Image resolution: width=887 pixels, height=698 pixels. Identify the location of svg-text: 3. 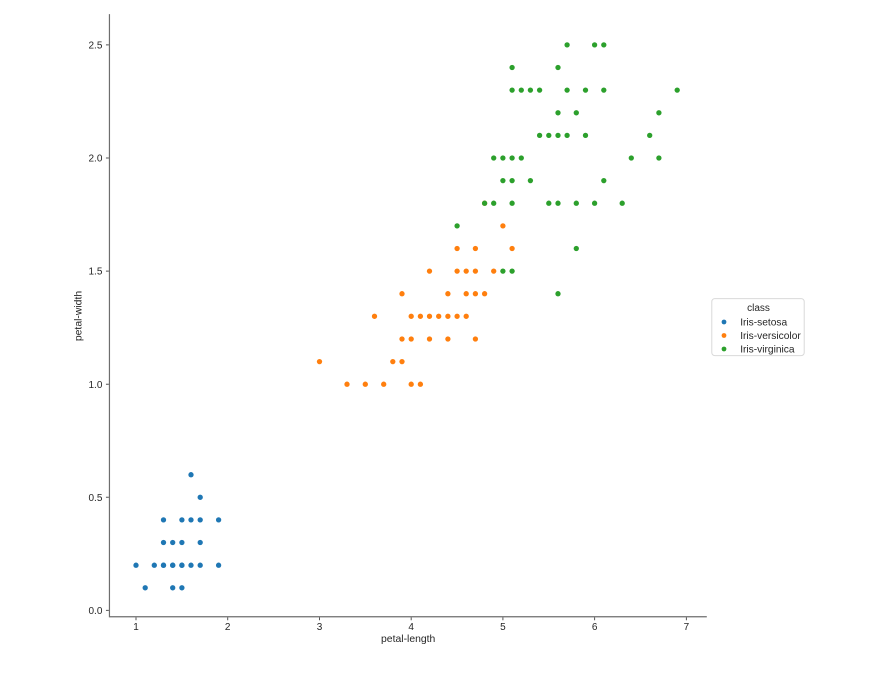
(320, 627).